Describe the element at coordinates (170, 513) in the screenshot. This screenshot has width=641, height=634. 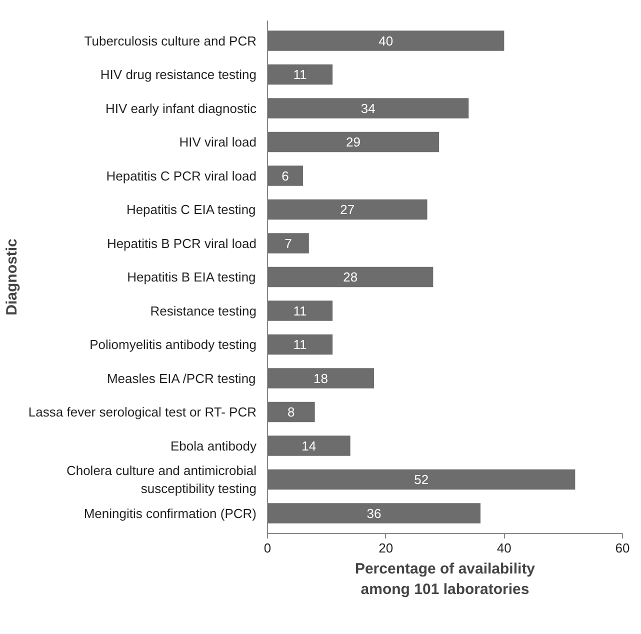
I see `y-tick-label: Meningitis confirmation (PCR)` at that location.